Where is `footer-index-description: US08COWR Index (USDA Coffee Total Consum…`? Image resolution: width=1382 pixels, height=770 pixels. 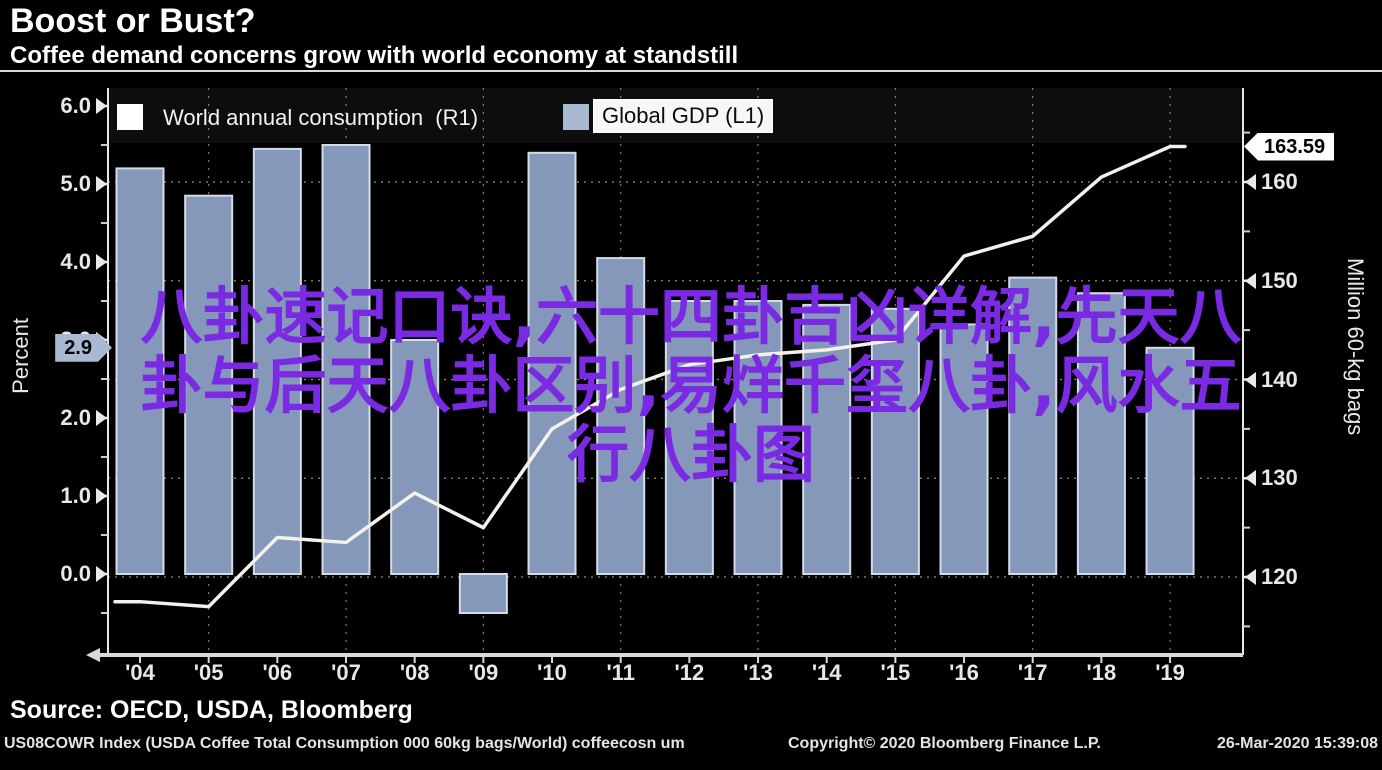 footer-index-description: US08COWR Index (USDA Coffee Total Consum… is located at coordinates (344, 743).